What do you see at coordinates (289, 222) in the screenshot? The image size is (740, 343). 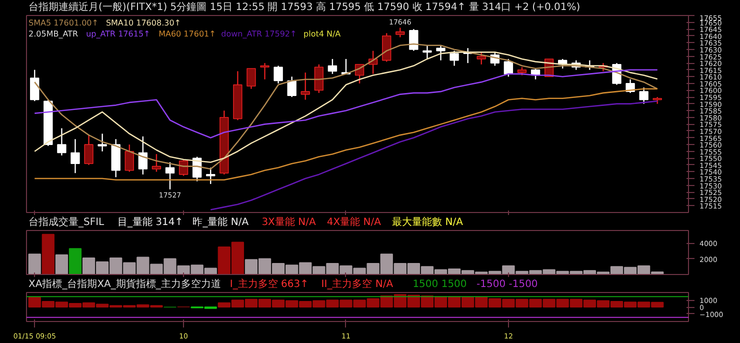 I see `text: 3X量能 N/A` at bounding box center [289, 222].